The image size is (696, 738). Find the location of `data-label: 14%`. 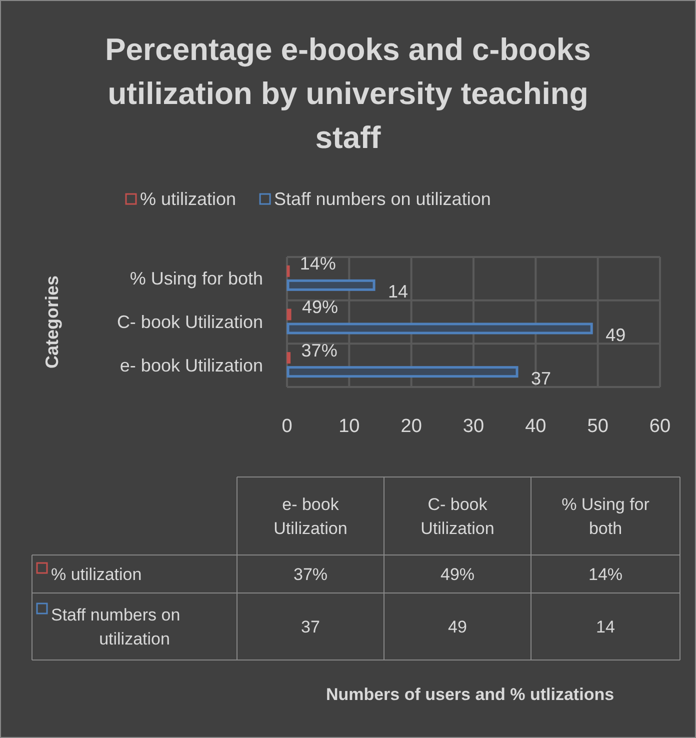

data-label: 14% is located at coordinates (318, 264).